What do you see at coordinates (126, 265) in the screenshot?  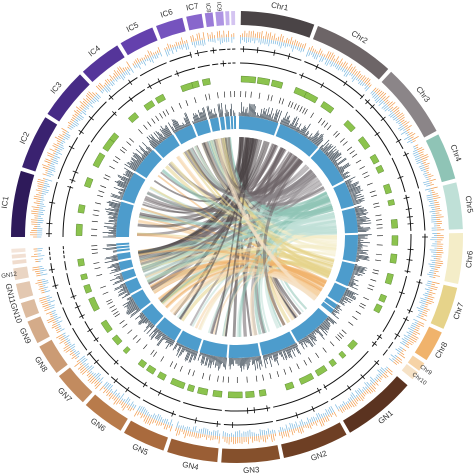 I see `density-band` at bounding box center [126, 265].